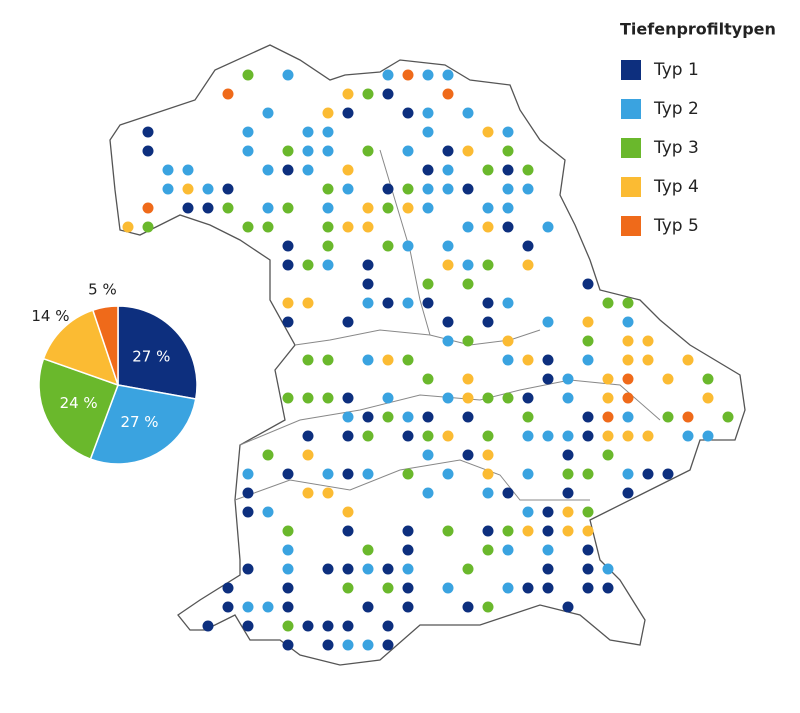  What do you see at coordinates (450, 412) in the screenshot?
I see `border` at bounding box center [450, 412].